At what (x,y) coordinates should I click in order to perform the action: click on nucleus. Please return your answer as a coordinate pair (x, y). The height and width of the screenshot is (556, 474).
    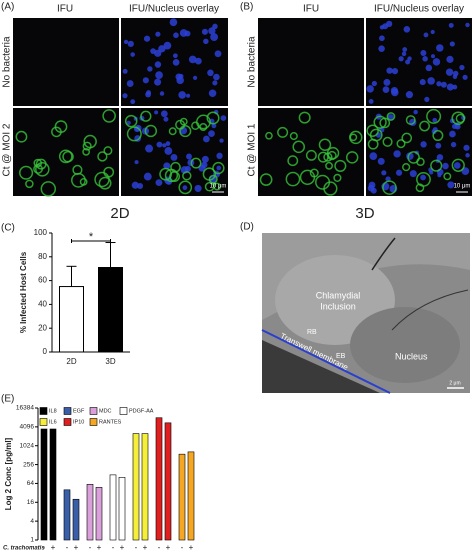
    Looking at the image, I should click on (405, 345).